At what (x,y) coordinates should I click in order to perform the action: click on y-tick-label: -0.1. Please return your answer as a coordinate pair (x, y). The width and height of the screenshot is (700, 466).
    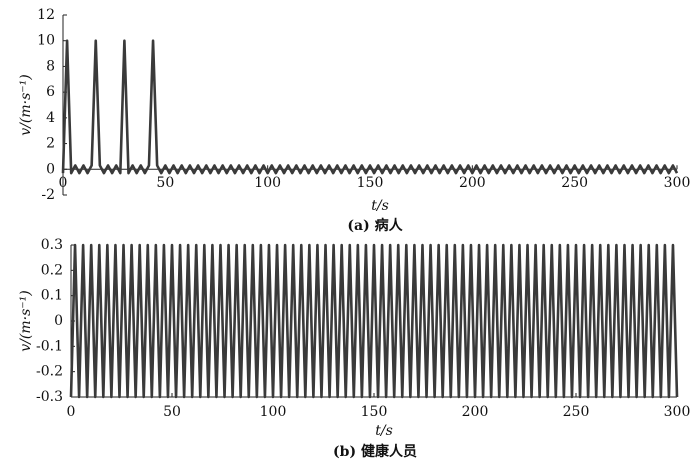
    Looking at the image, I should click on (49, 346).